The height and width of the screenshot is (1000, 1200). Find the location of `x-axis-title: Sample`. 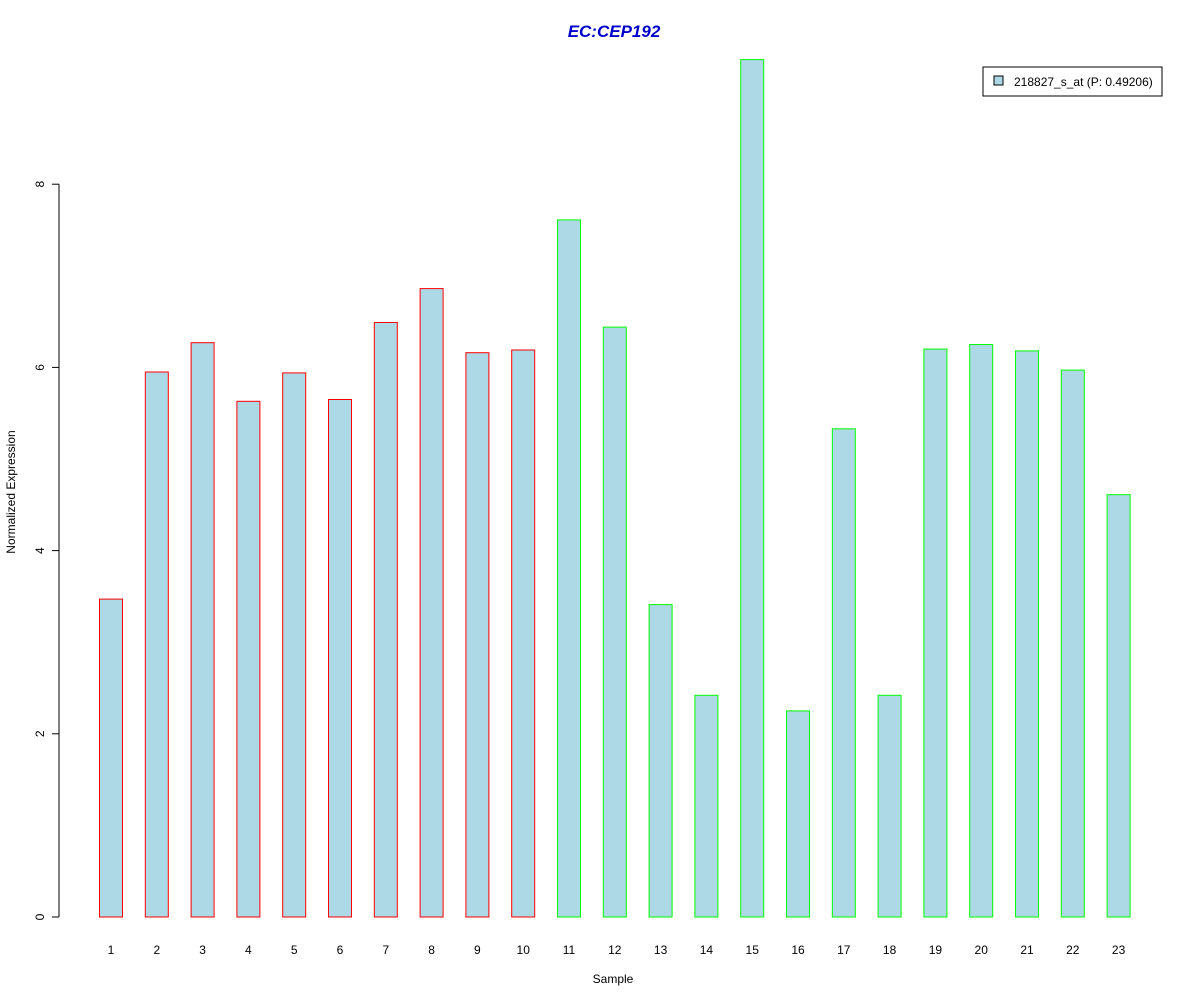

x-axis-title: Sample is located at coordinates (613, 979).